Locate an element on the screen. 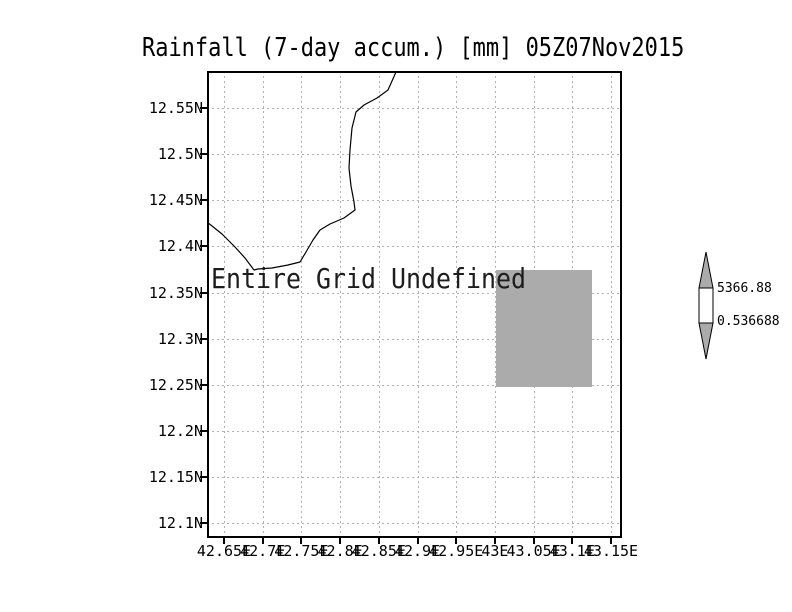  undefined-region-rect is located at coordinates (544, 328).